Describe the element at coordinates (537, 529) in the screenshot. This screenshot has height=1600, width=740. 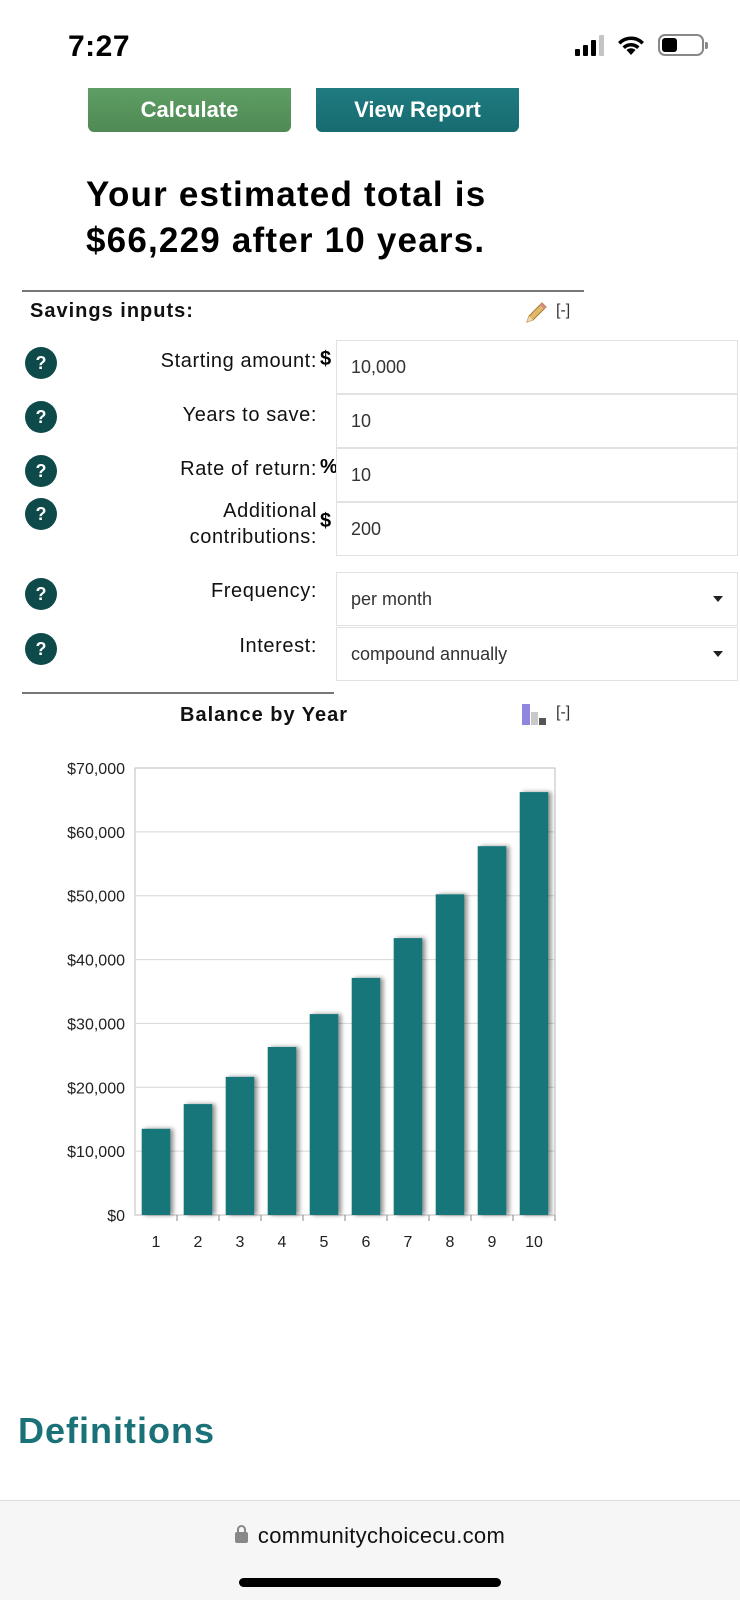
I see `additional-contributions-input: 200` at that location.